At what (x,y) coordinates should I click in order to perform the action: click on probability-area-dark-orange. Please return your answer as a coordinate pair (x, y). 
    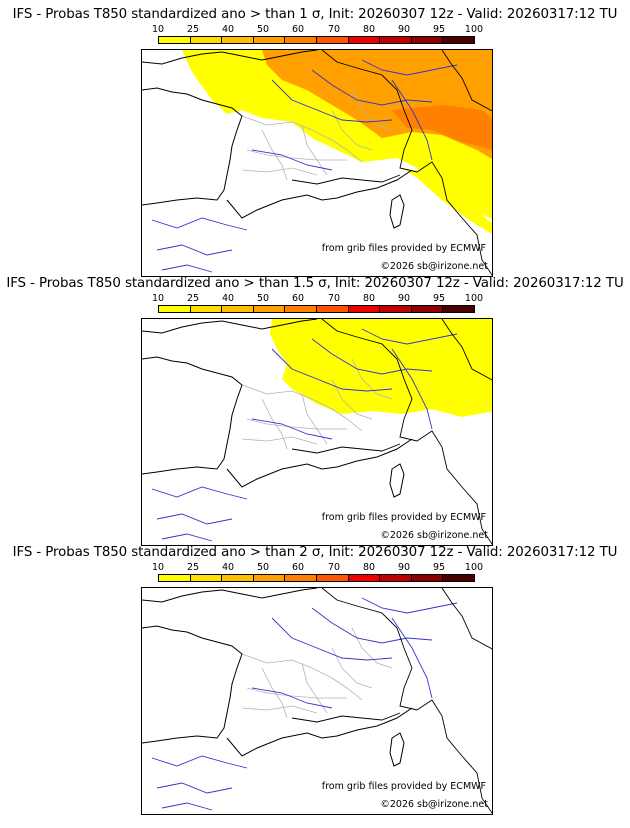
    Looking at the image, I should click on (442, 127).